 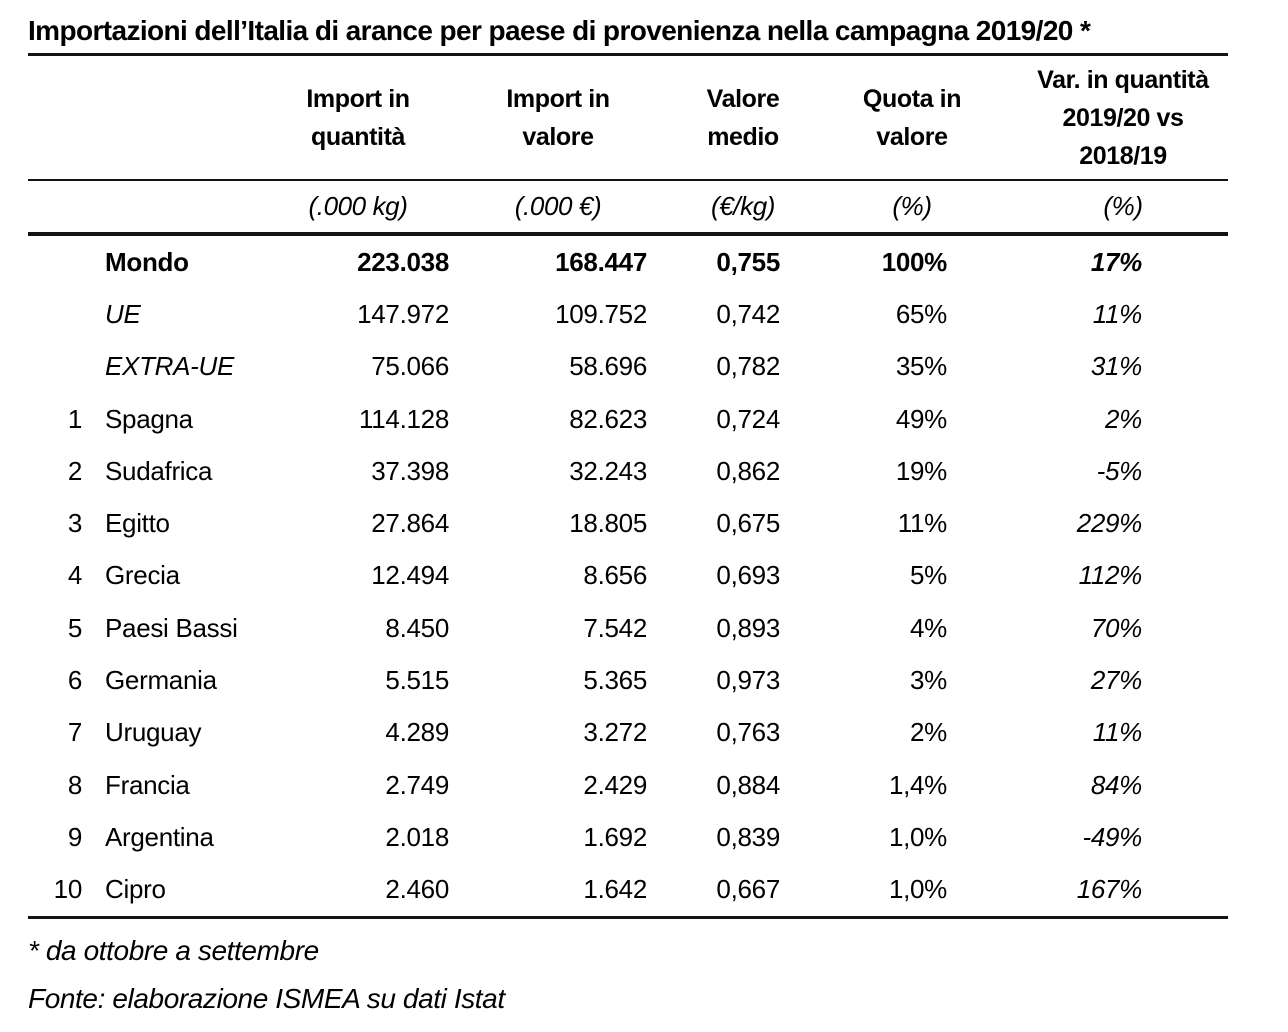 I want to click on row-rank: 9, so click(x=74, y=836).